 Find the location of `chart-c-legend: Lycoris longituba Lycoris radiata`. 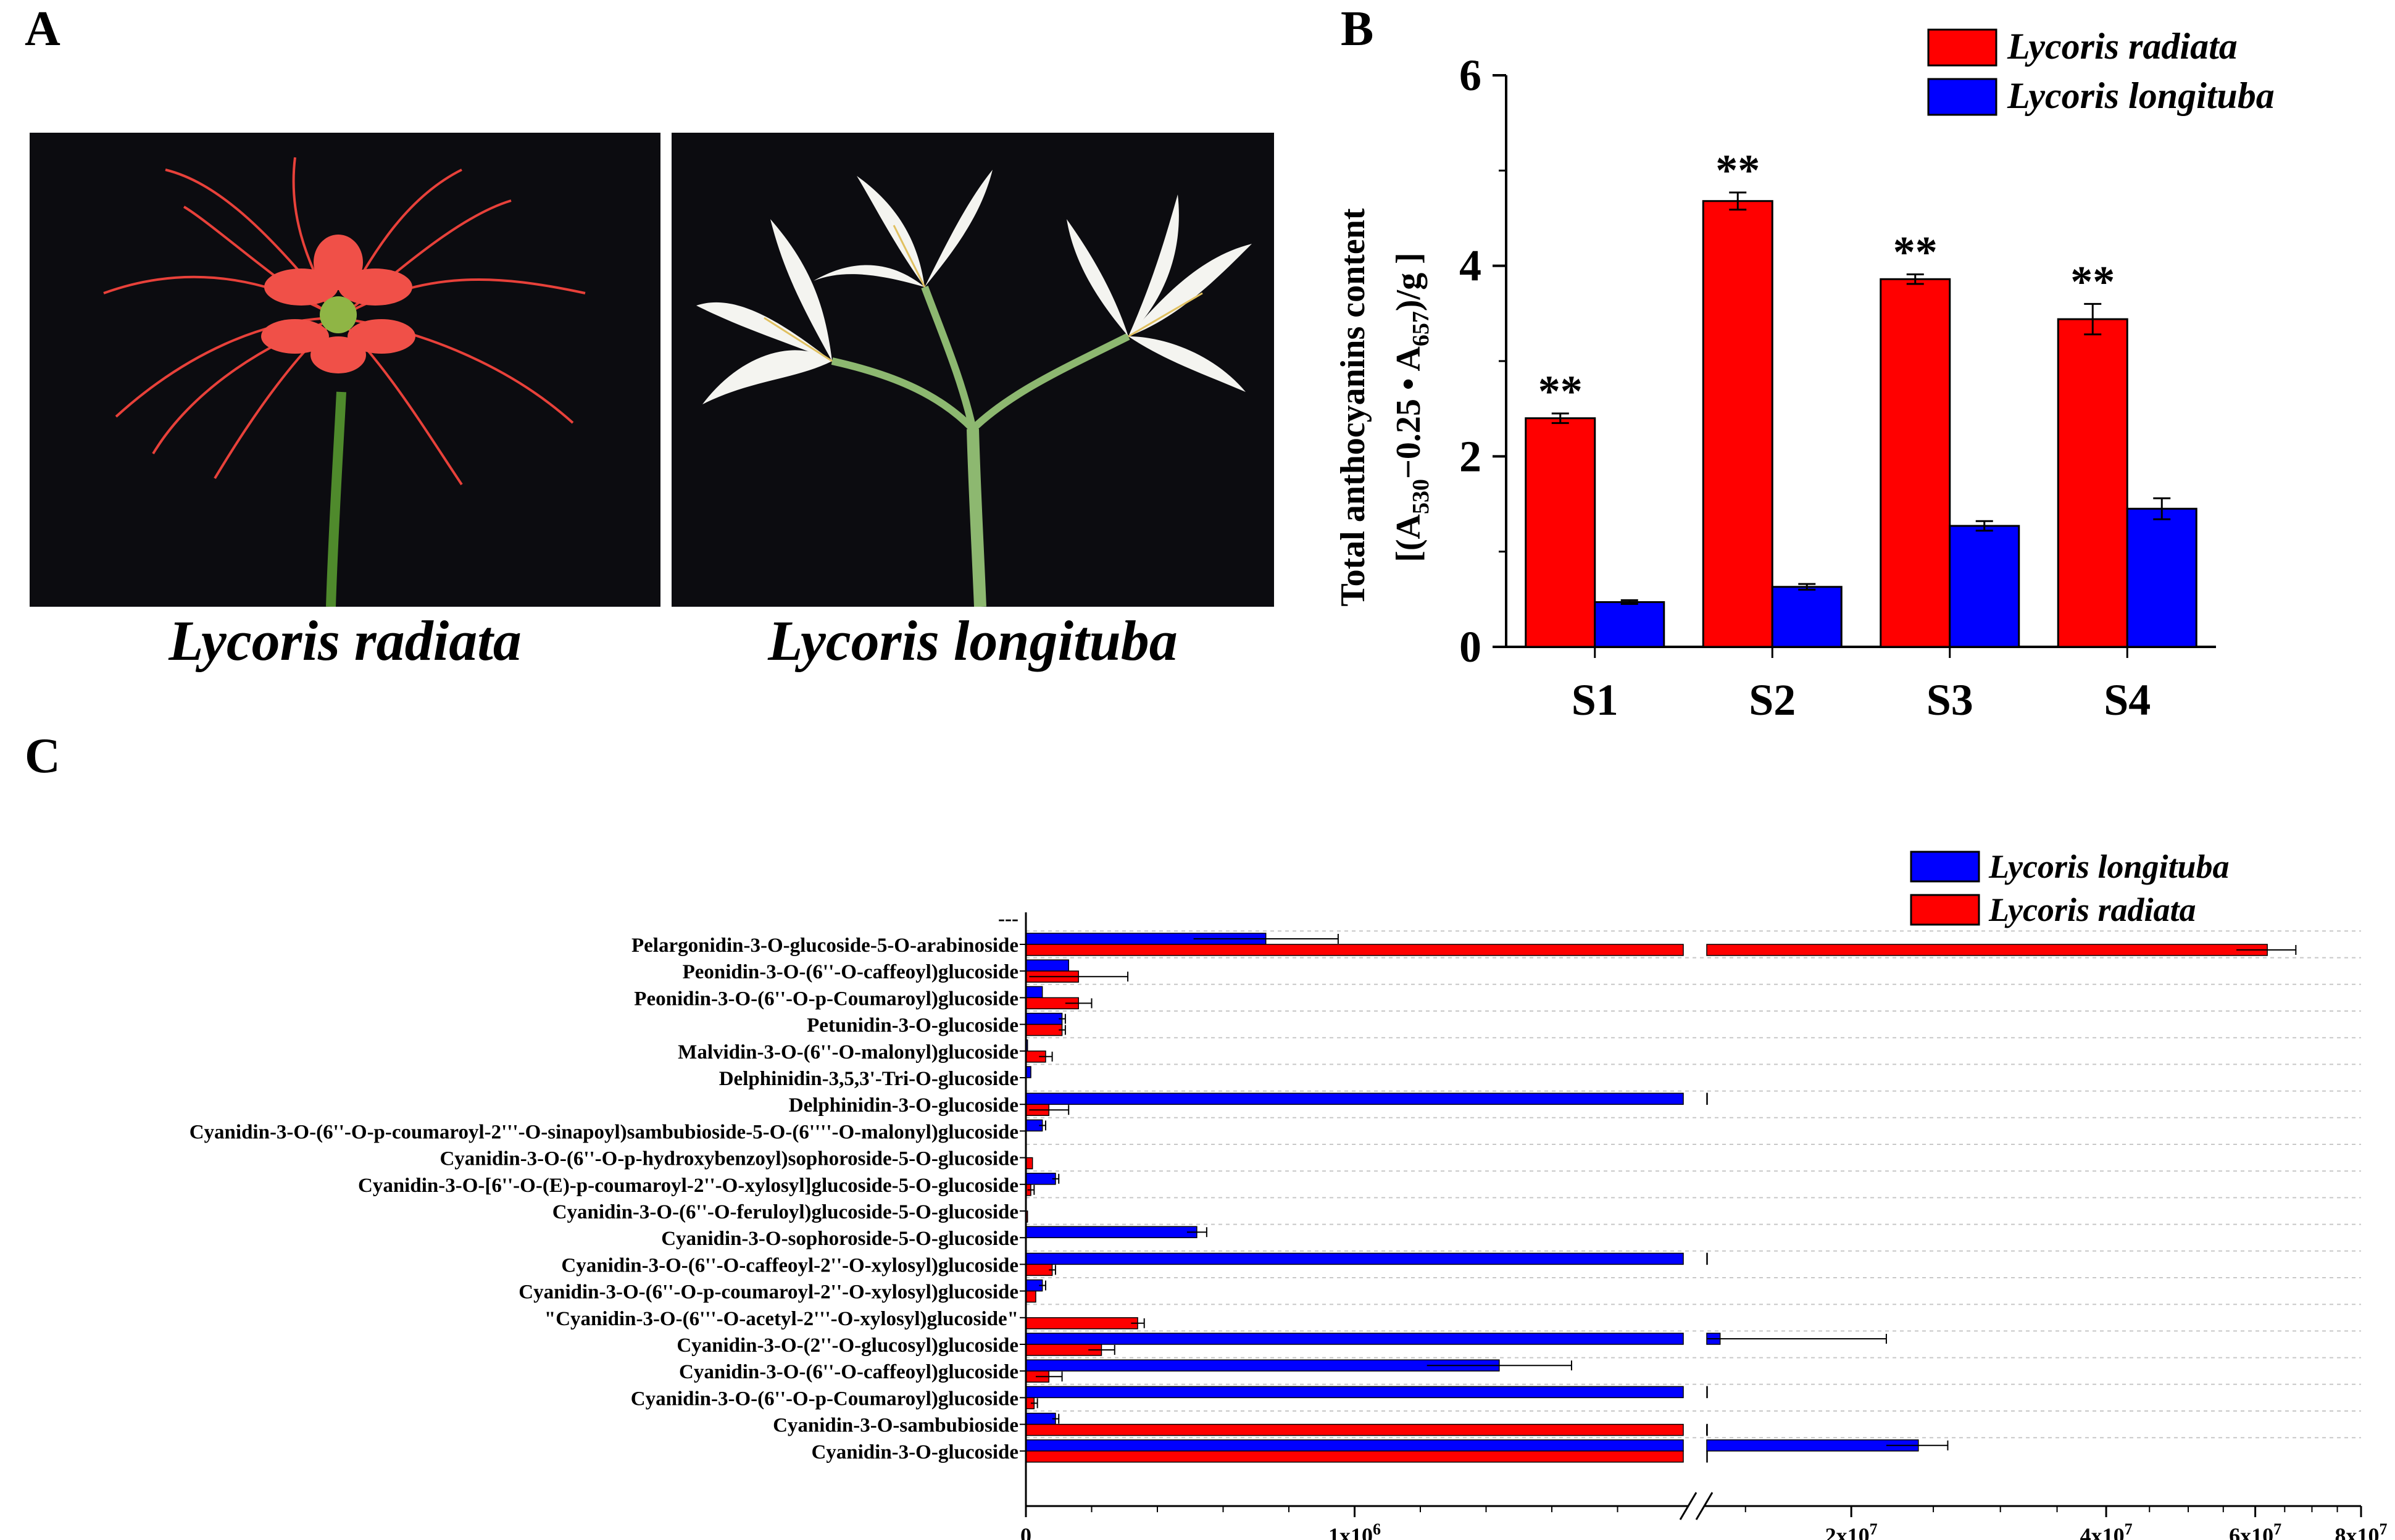

chart-c-legend: Lycoris longituba Lycoris radiata is located at coordinates (2070, 888).